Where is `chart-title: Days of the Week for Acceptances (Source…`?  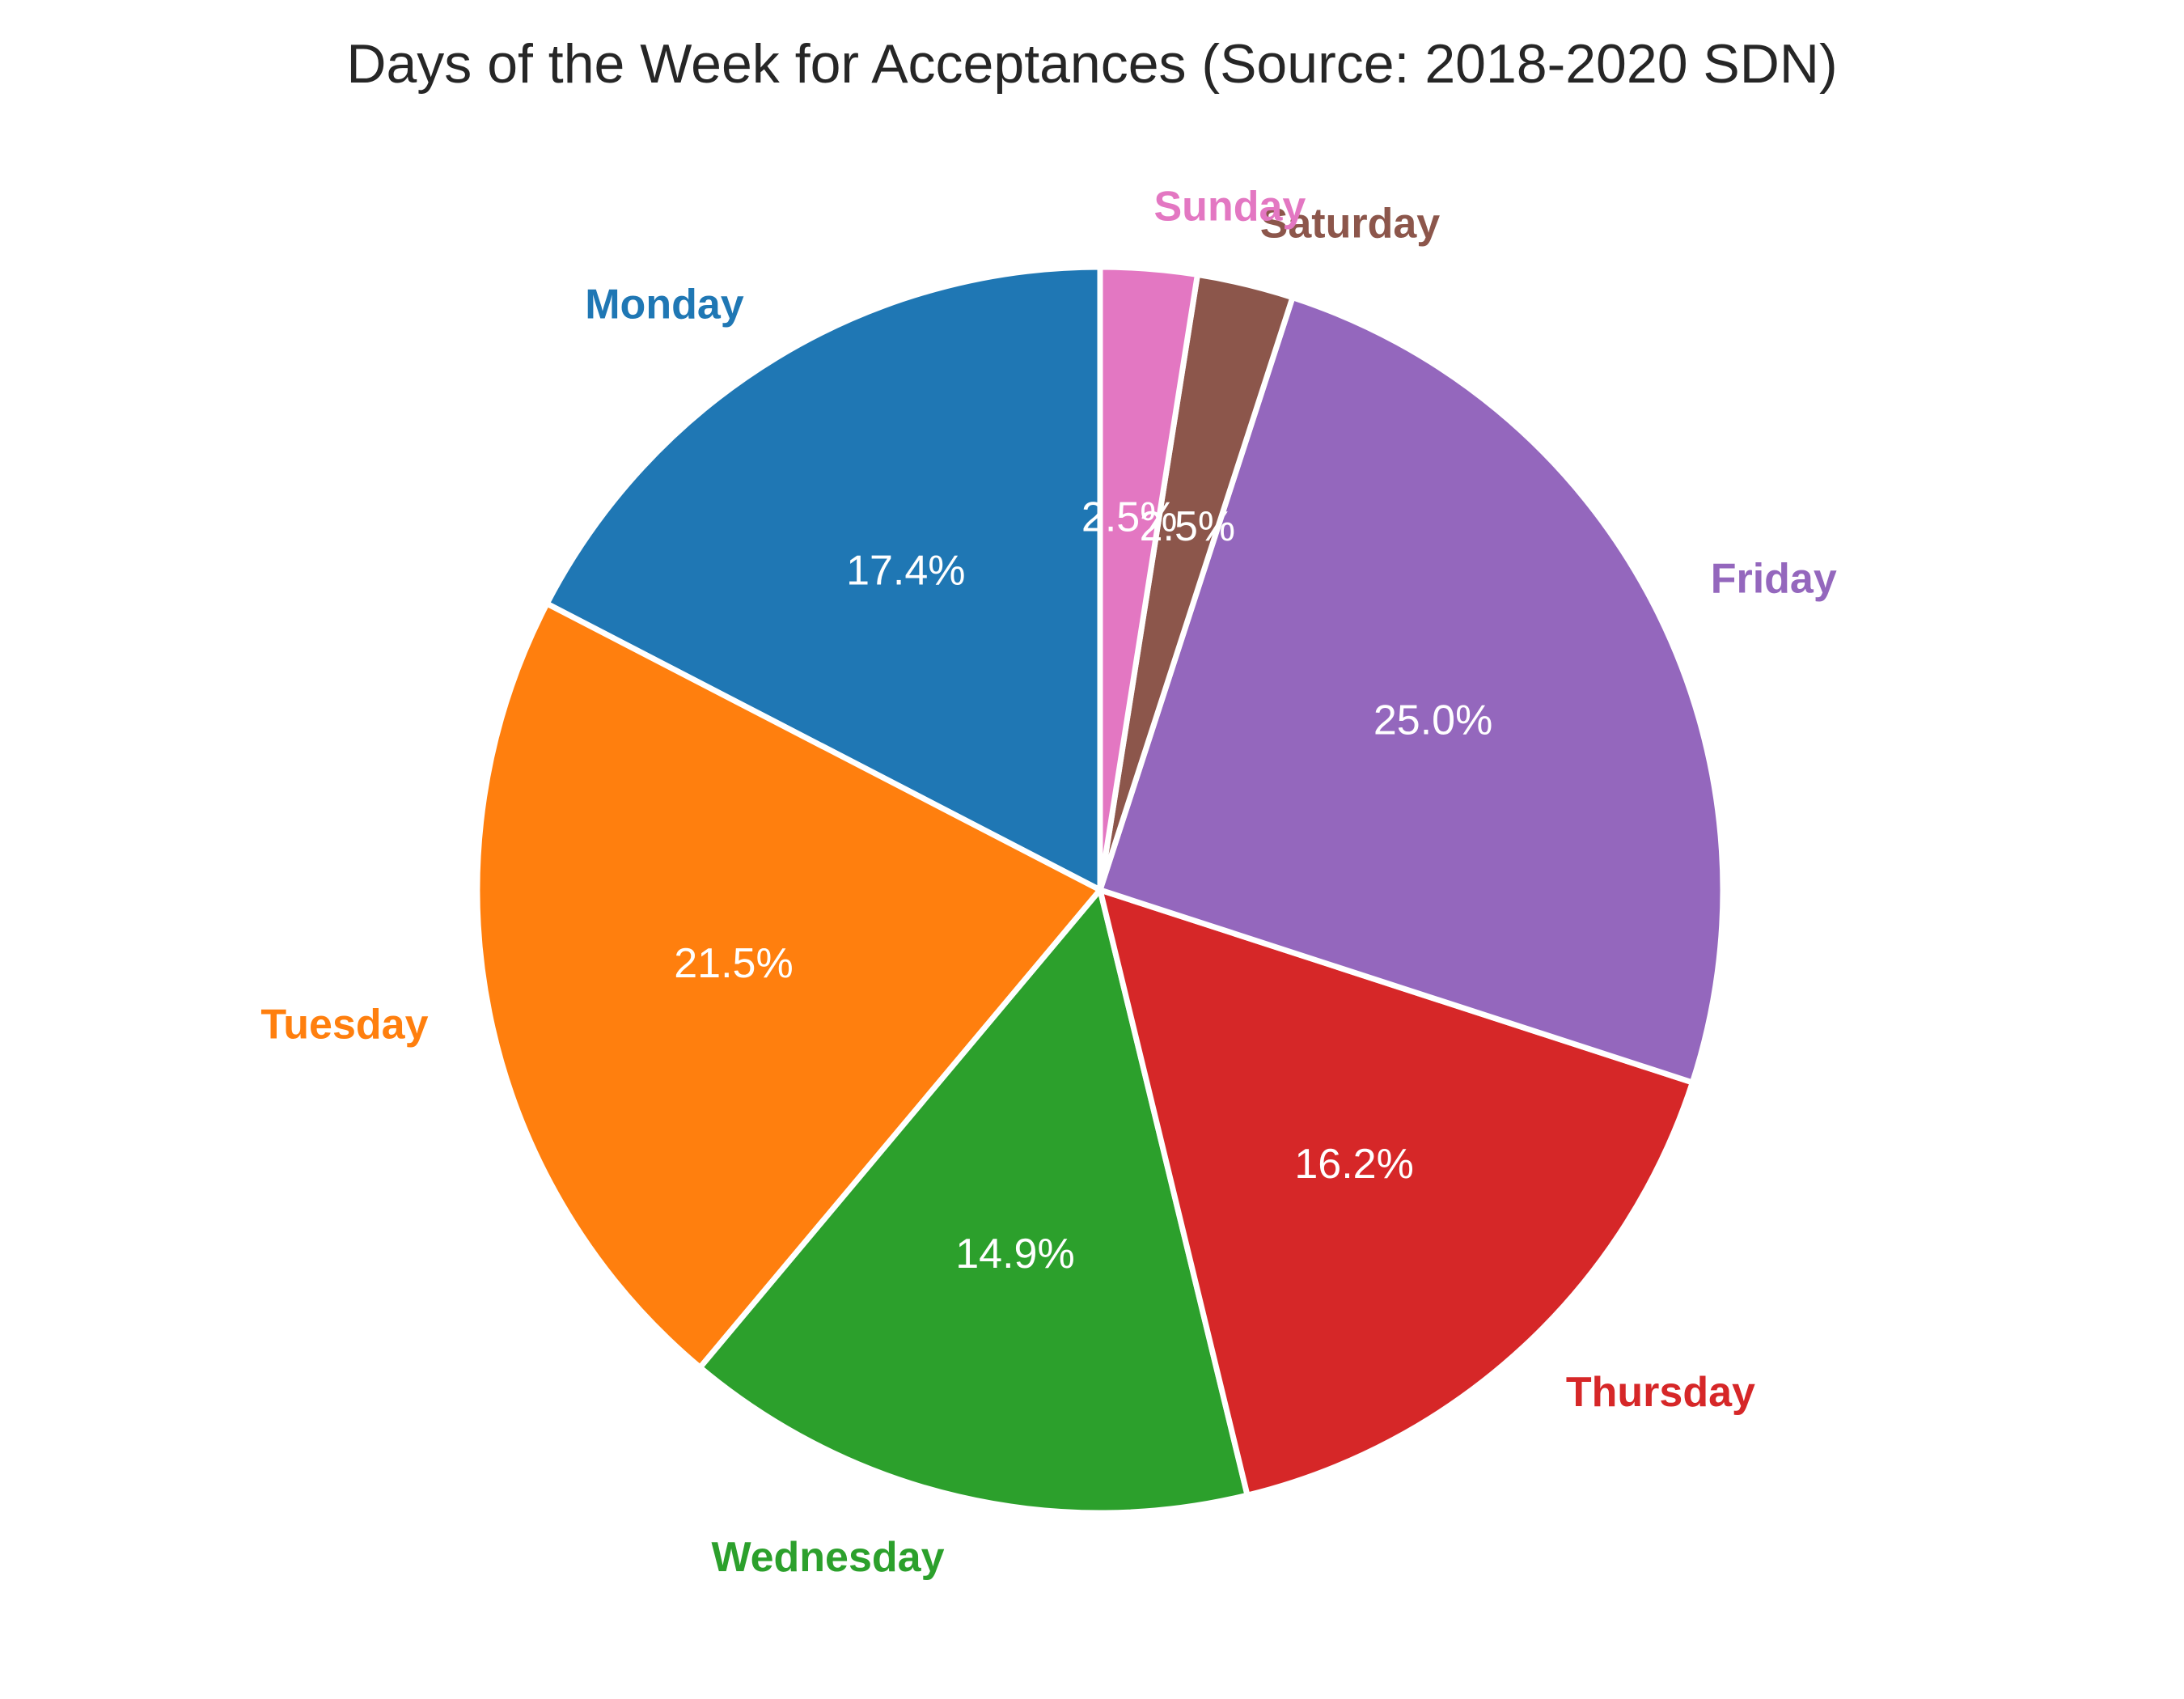 chart-title: Days of the Week for Acceptances (Source… is located at coordinates (1091, 64).